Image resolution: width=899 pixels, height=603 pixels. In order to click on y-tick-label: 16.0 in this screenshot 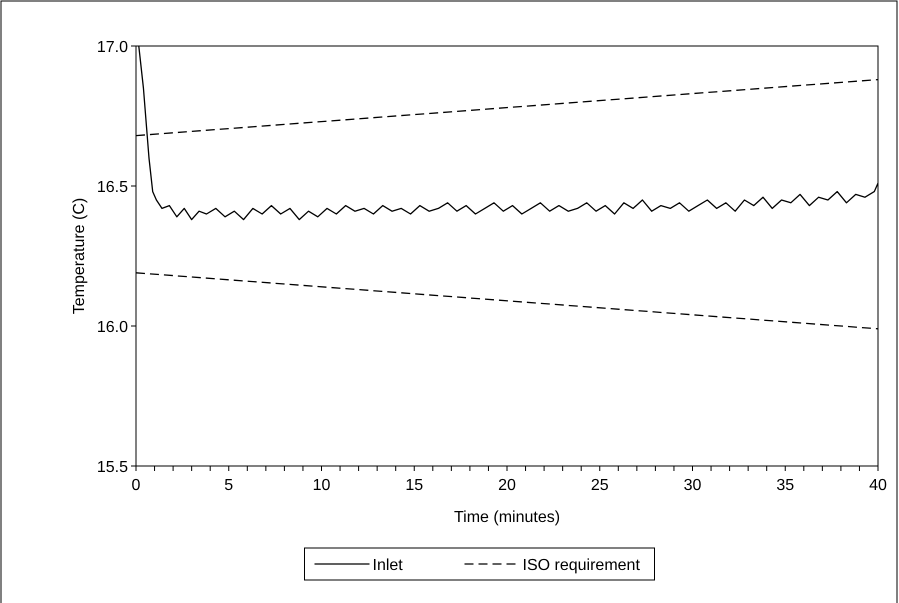, I will do `click(112, 327)`.